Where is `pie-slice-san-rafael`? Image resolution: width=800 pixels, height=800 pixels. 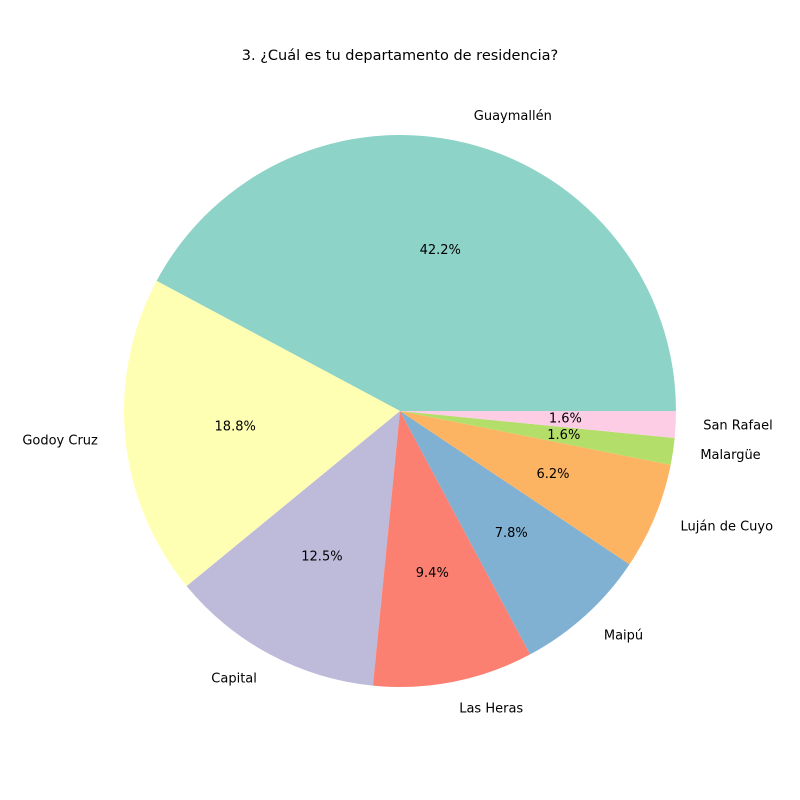 pie-slice-san-rafael is located at coordinates (538, 425).